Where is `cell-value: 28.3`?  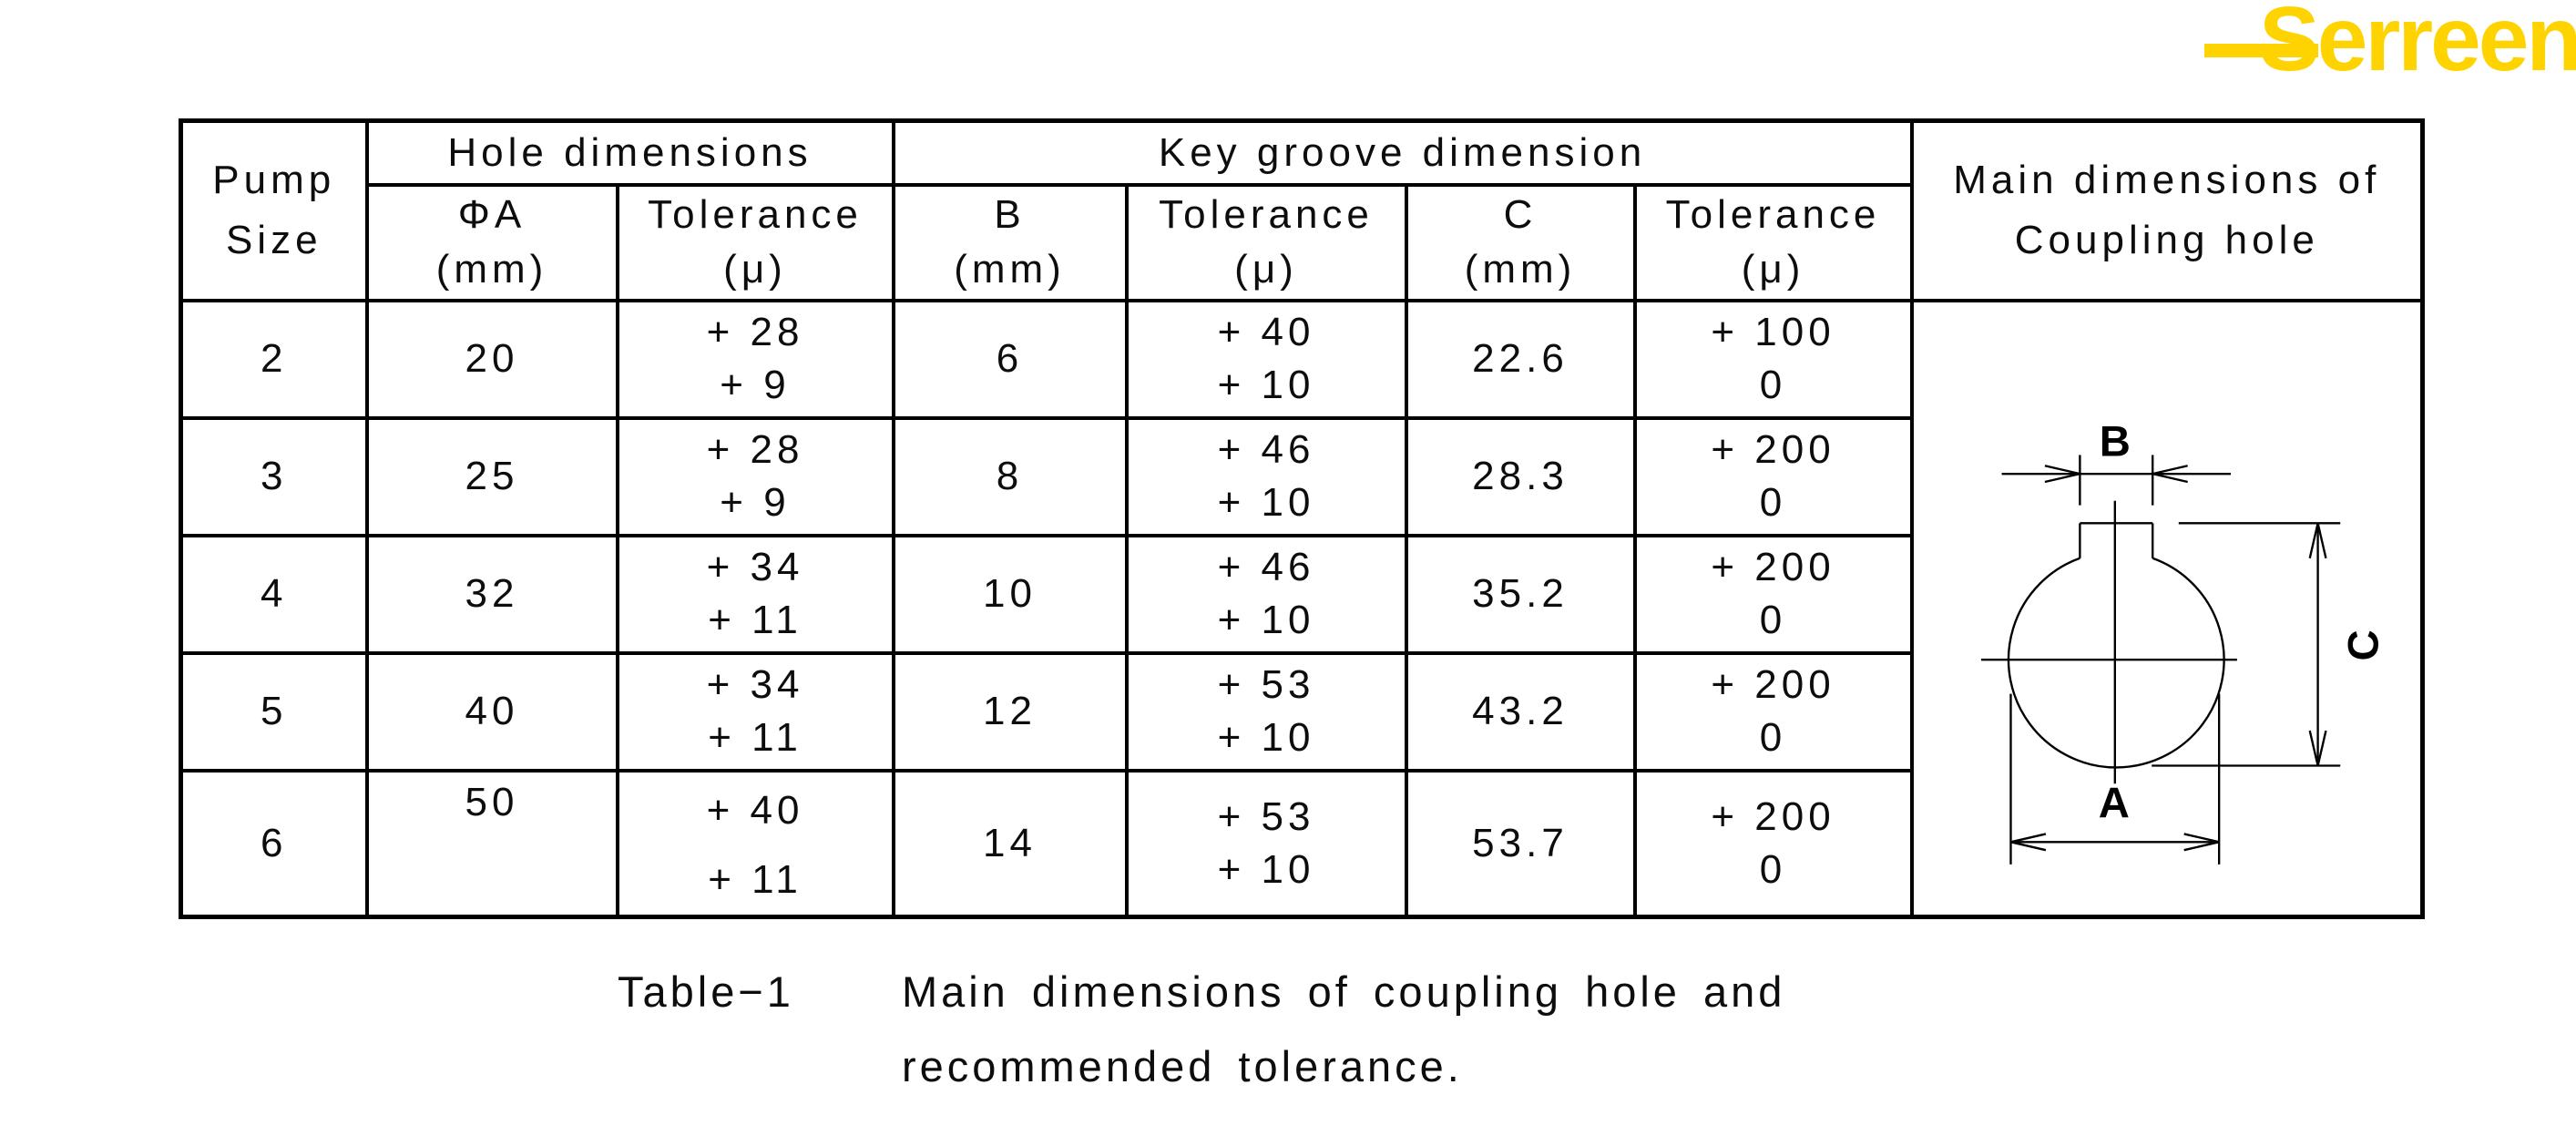 cell-value: 28.3 is located at coordinates (1520, 476).